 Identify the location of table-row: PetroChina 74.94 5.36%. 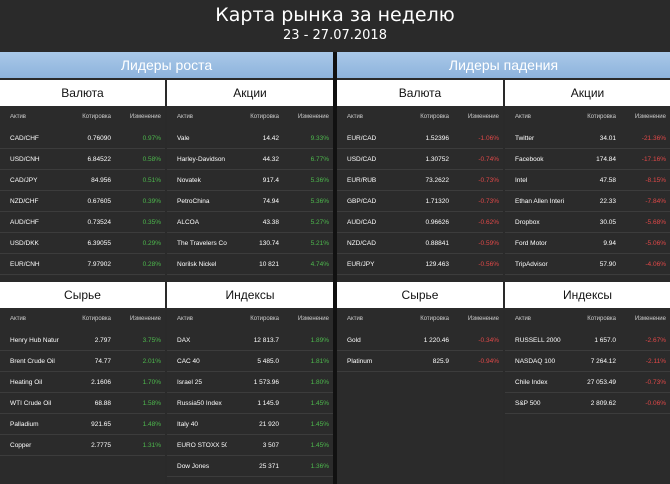
(250, 201).